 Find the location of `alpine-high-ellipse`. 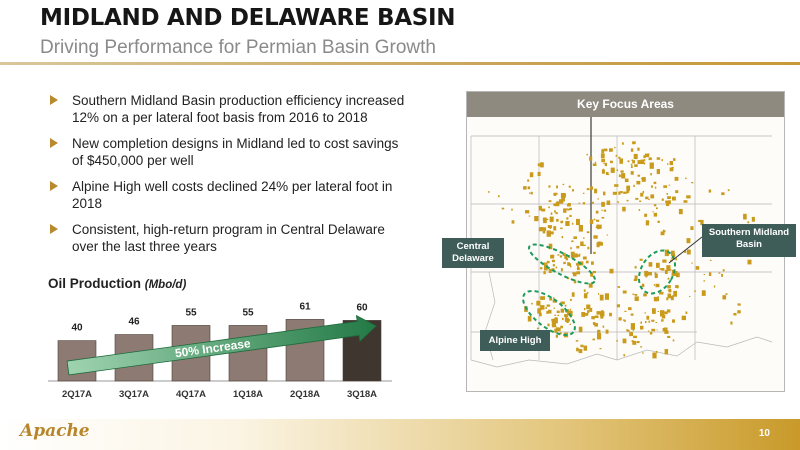

alpine-high-ellipse is located at coordinates (549, 313).